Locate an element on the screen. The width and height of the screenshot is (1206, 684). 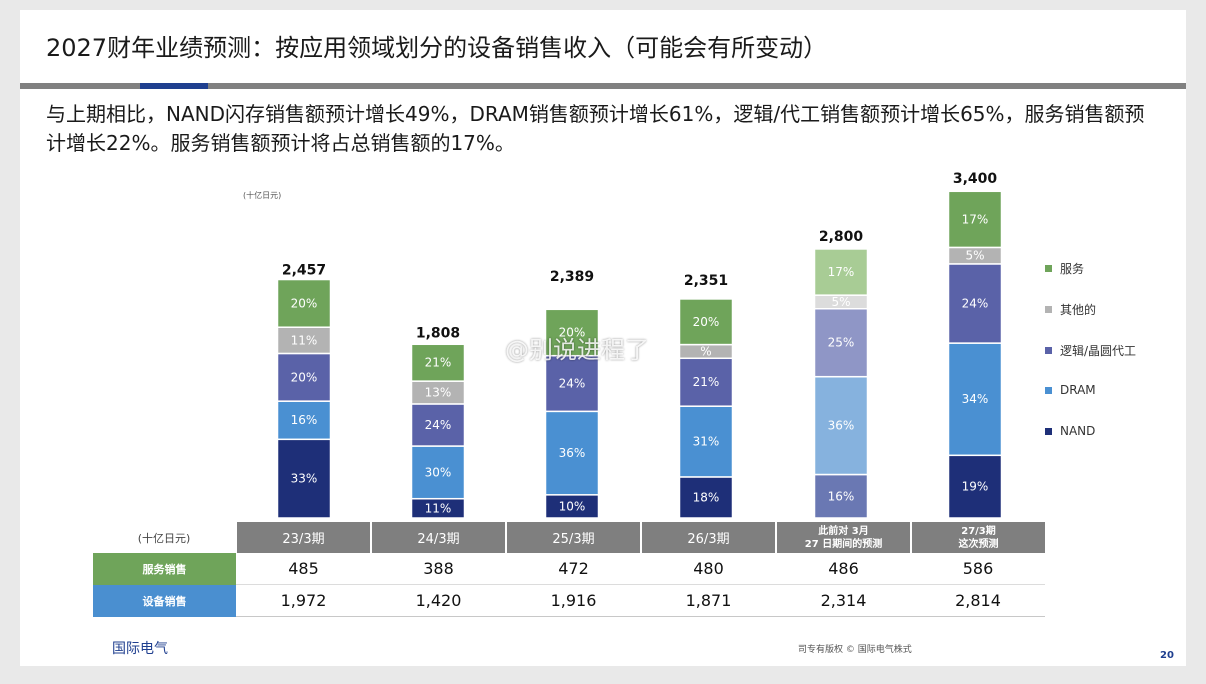
company-logo-text: 国际电气 is located at coordinates (140, 649).